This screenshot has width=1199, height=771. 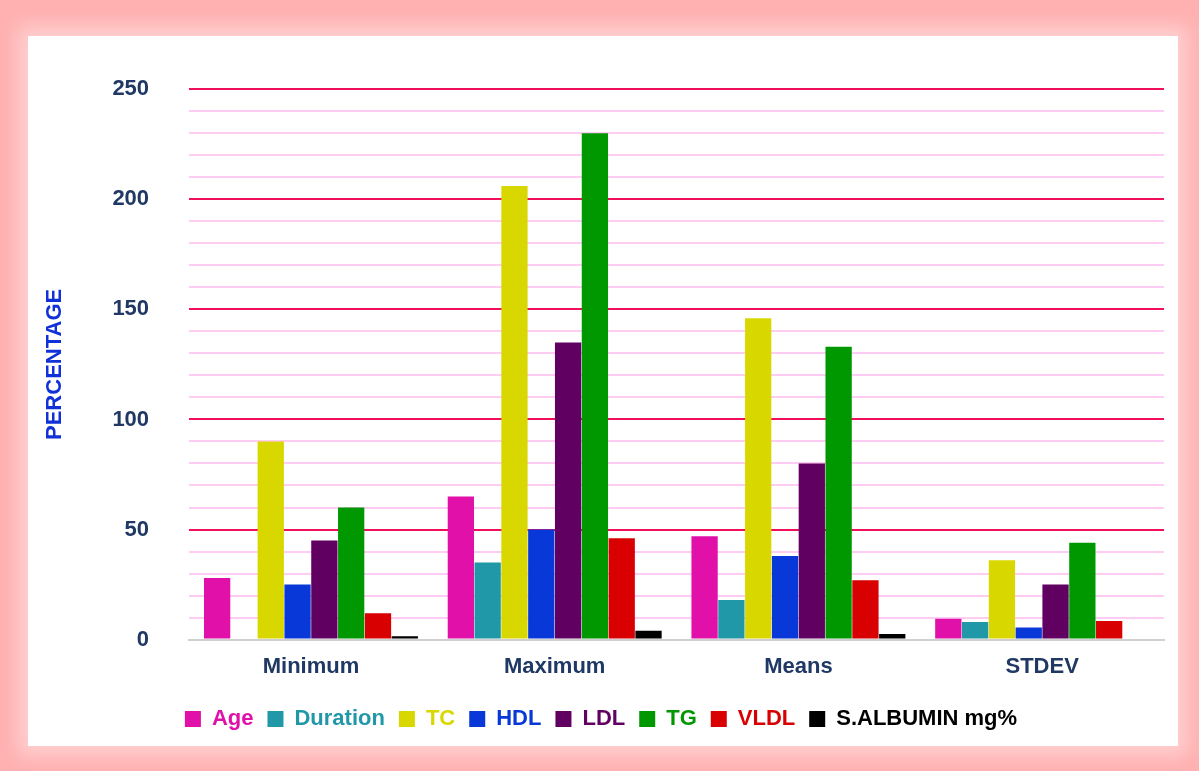 What do you see at coordinates (1042, 665) in the screenshot?
I see `x-tick-label: STDEV` at bounding box center [1042, 665].